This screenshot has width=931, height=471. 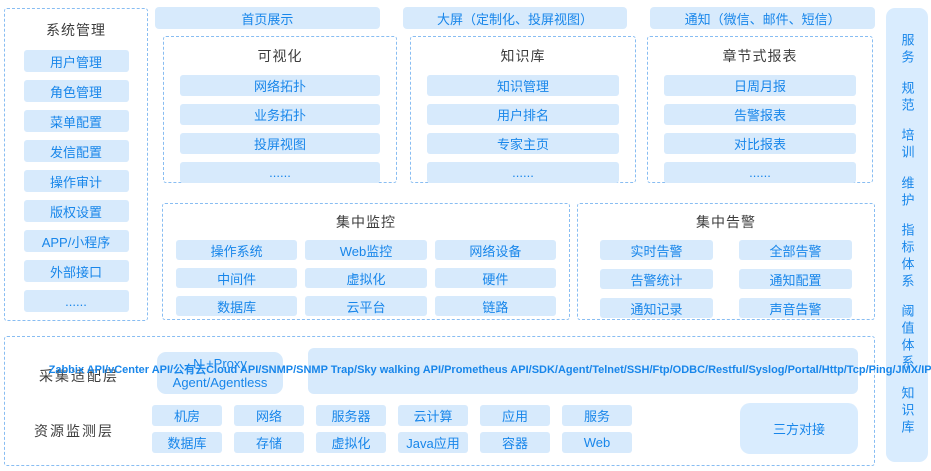 I want to click on module-chip-operation-audit: 操作审计, so click(x=76, y=181).